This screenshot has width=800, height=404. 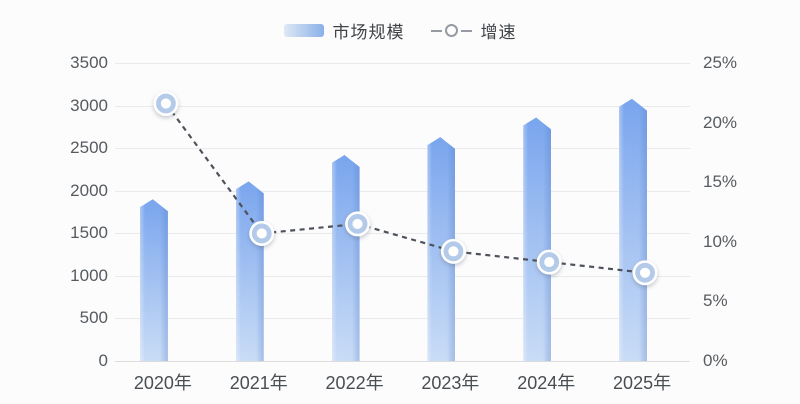 I want to click on x-axis-label: 2023年, so click(x=450, y=383).